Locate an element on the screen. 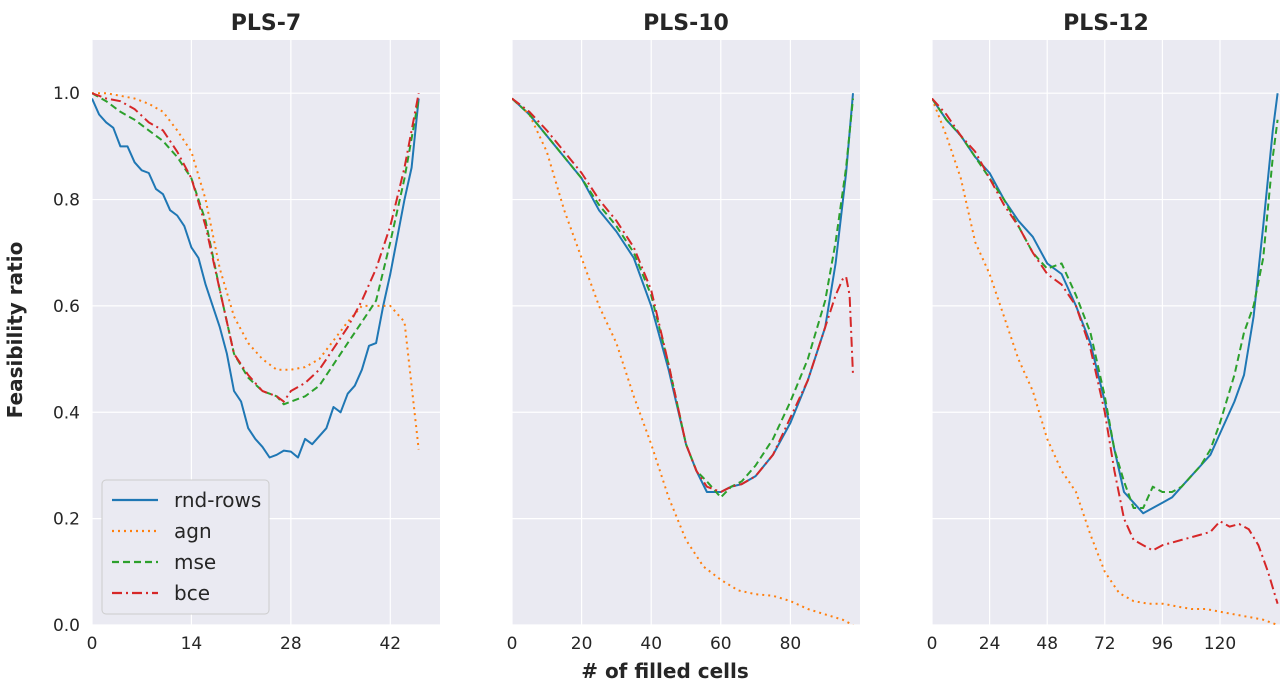  x-tick-label: 120 is located at coordinates (1220, 644).